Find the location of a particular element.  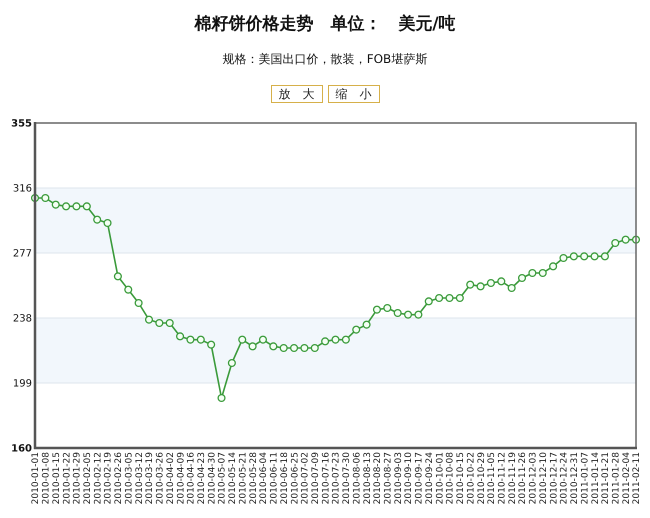

y-tick-label: 160 is located at coordinates (21, 449).